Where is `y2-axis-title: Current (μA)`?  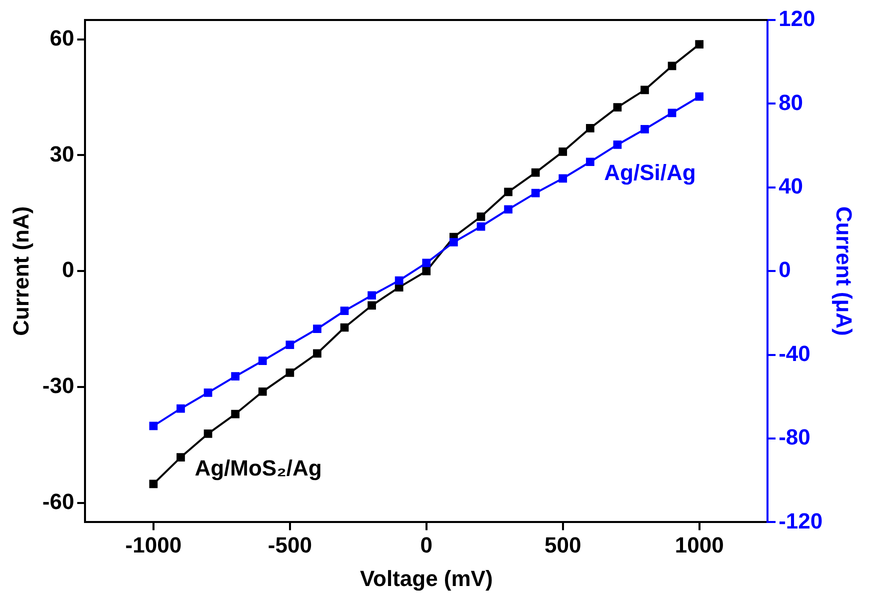
y2-axis-title: Current (μA) is located at coordinates (844, 271).